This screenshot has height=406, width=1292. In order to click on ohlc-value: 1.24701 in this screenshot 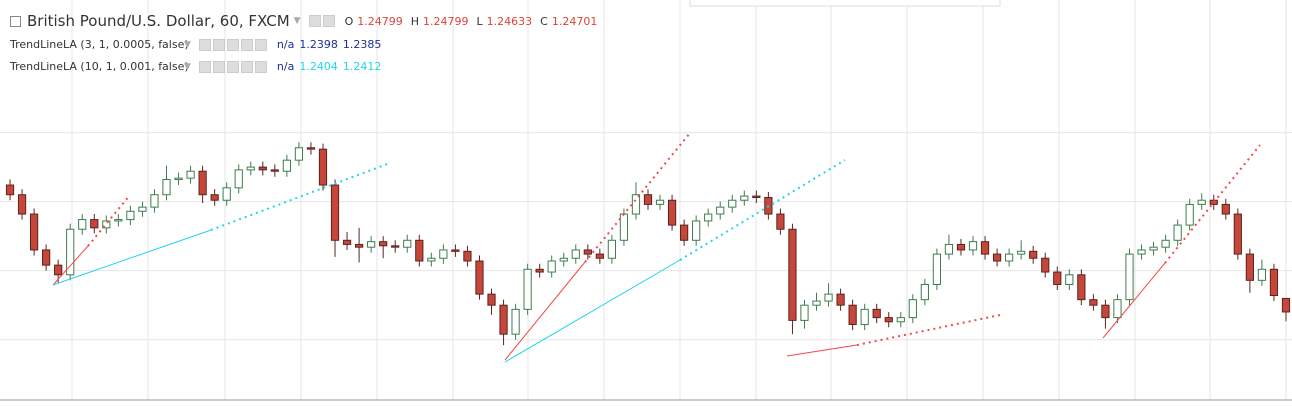, I will do `click(574, 21)`.